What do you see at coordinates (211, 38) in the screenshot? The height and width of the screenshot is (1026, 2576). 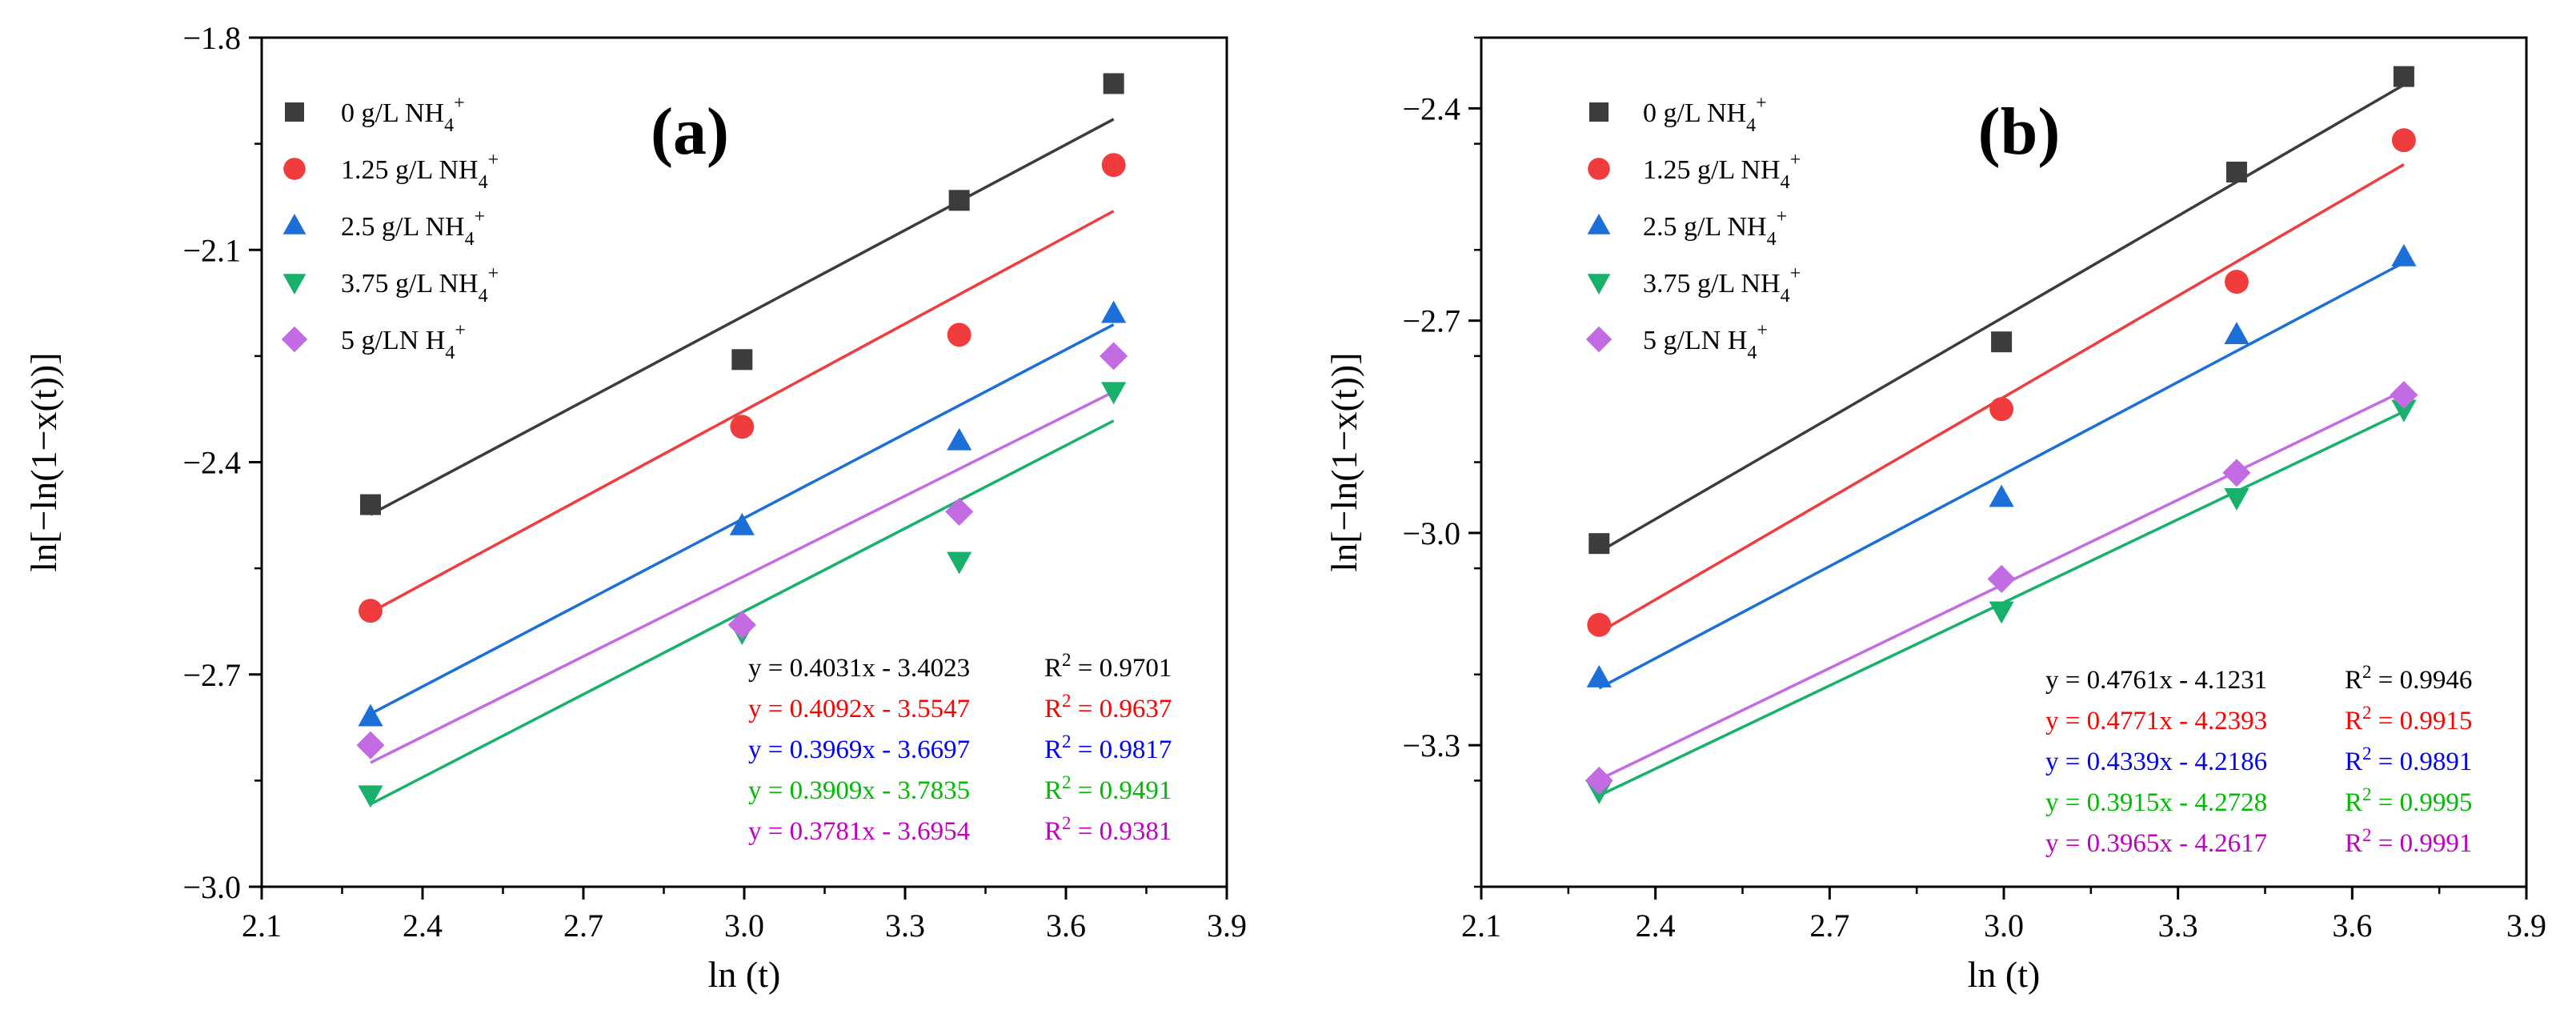 I see `y-tick-label: −1.8` at bounding box center [211, 38].